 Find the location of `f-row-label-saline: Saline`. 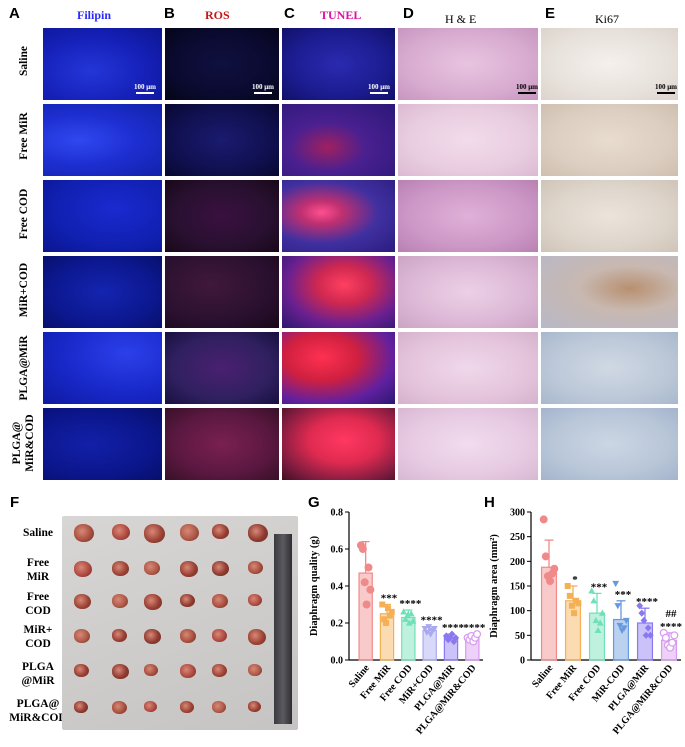

f-row-label-saline: Saline is located at coordinates (38, 533).